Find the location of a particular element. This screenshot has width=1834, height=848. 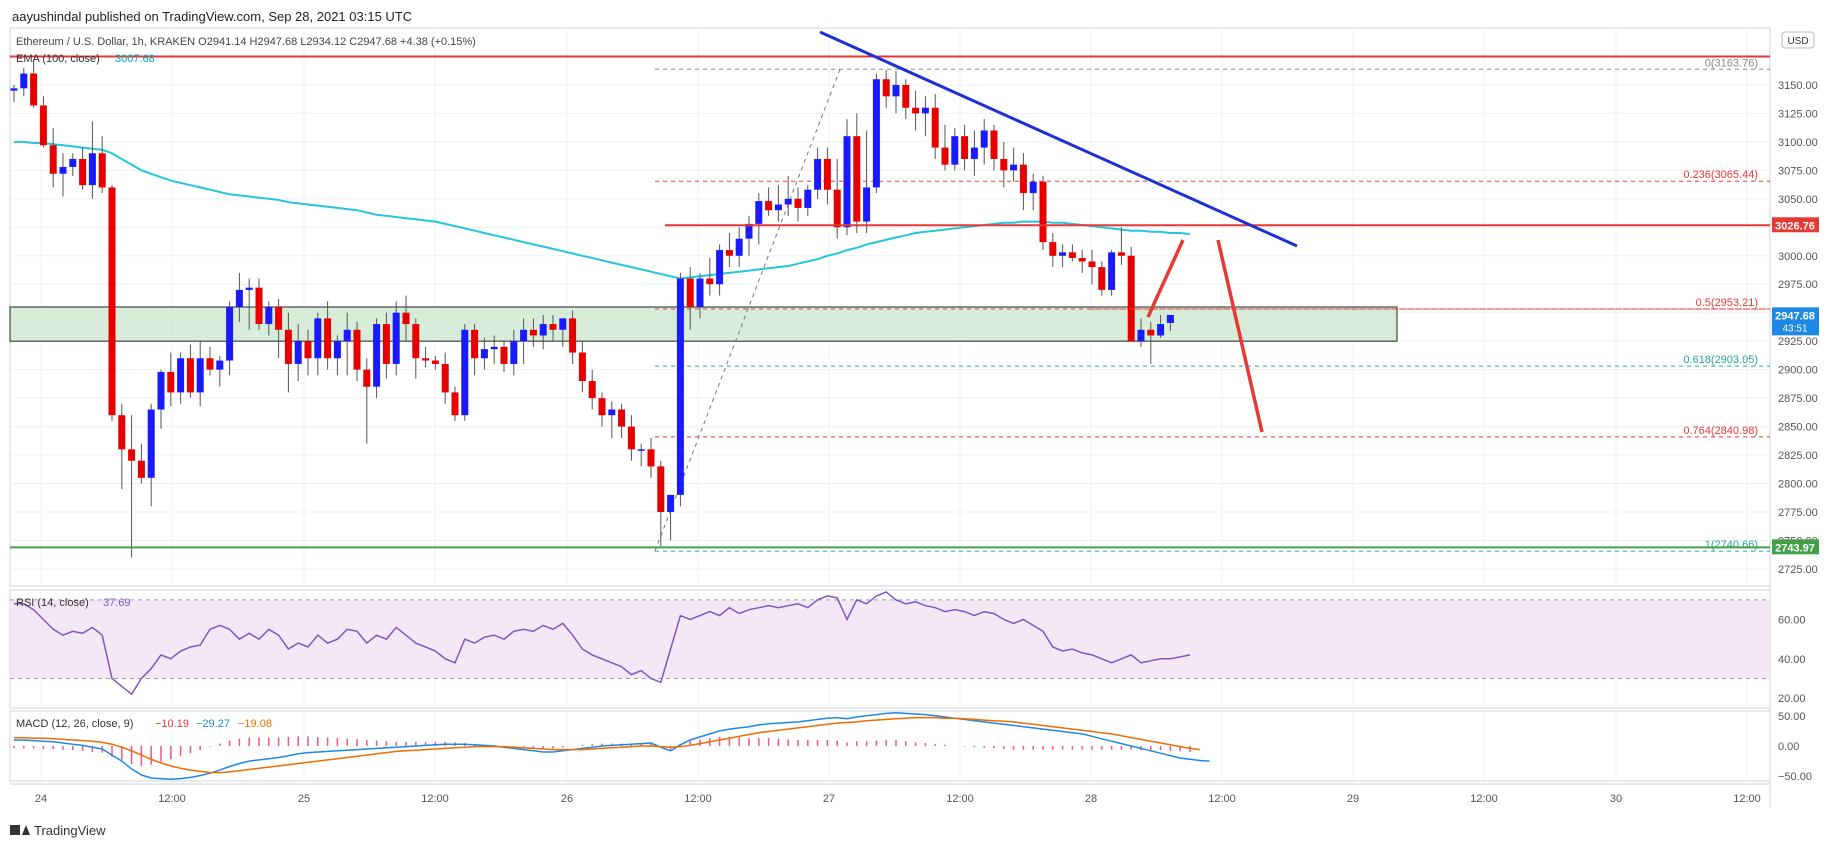

rsi-line is located at coordinates (602, 643).